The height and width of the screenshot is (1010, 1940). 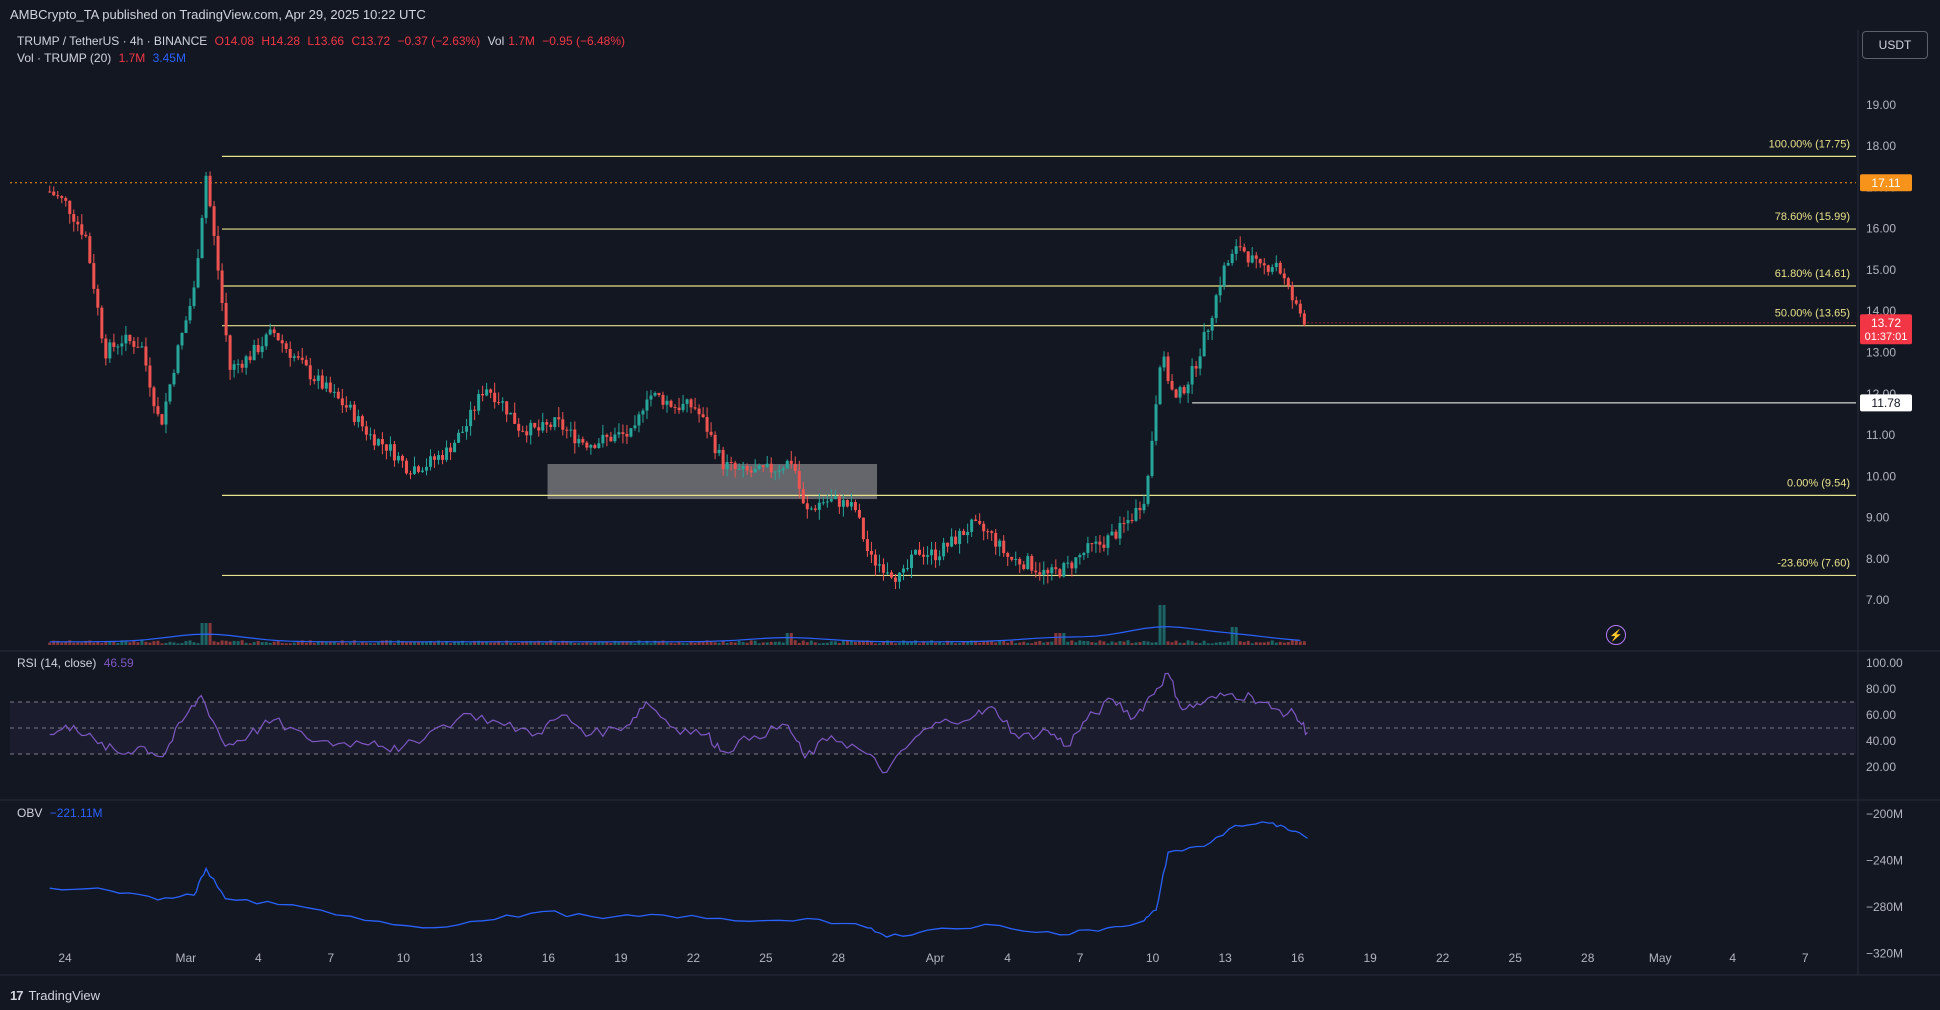 What do you see at coordinates (1886, 323) in the screenshot?
I see `price-tag-label: 13.72` at bounding box center [1886, 323].